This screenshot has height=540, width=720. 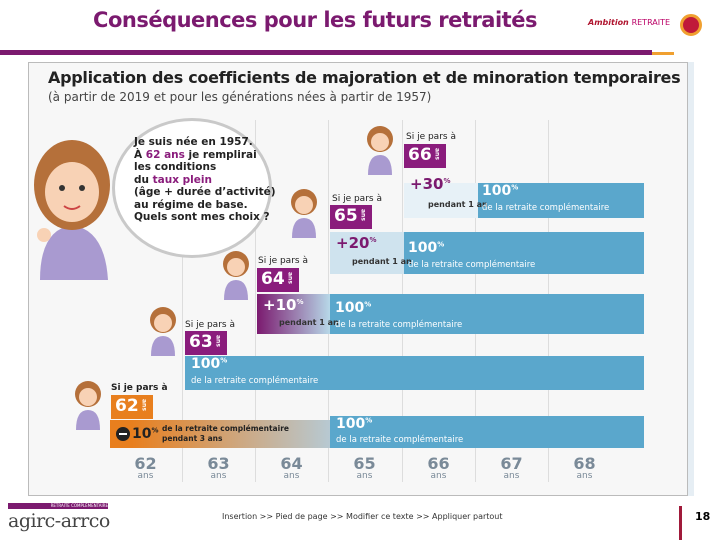 What do you see at coordinates (145, 467) in the screenshot?
I see `axis-tick: 62 ans` at bounding box center [145, 467].